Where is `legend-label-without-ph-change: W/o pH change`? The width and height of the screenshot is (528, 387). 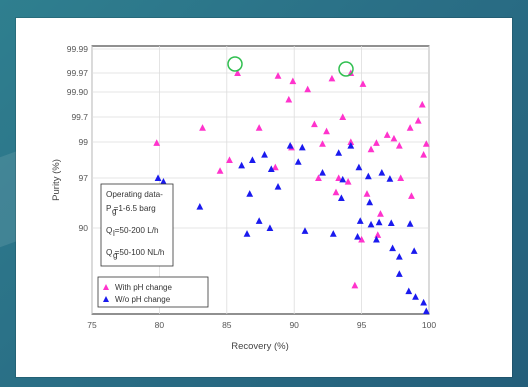
legend-label-without-ph-change: W/o pH change is located at coordinates (143, 299).